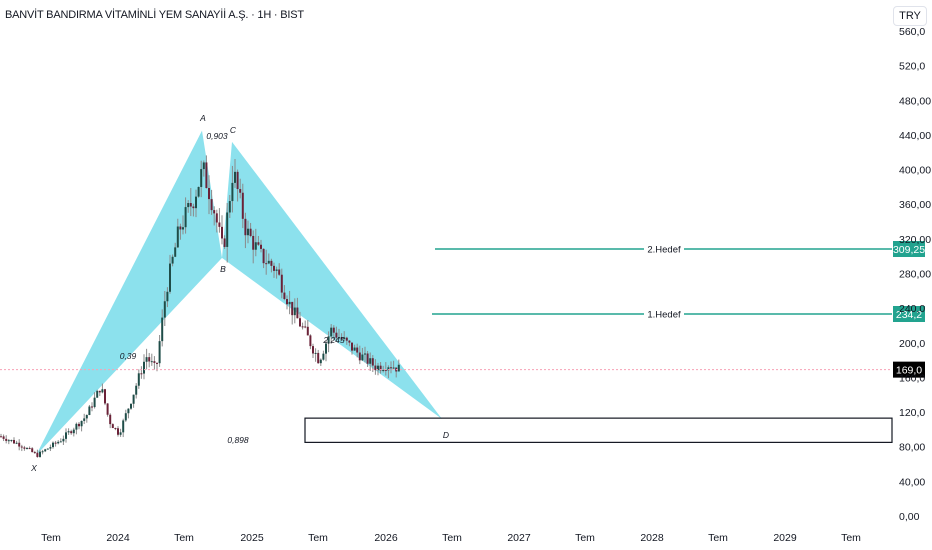 This screenshot has height=550, width=932. Describe the element at coordinates (332, 280) in the screenshot. I see `bcd-triangle` at that location.